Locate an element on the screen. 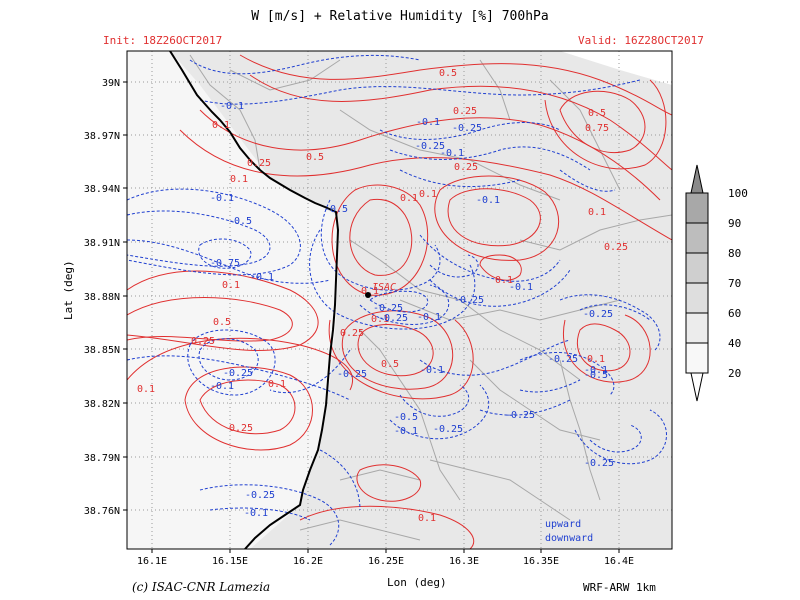 The width and height of the screenshot is (800, 600). x-tick-label: 16.15E is located at coordinates (230, 561).